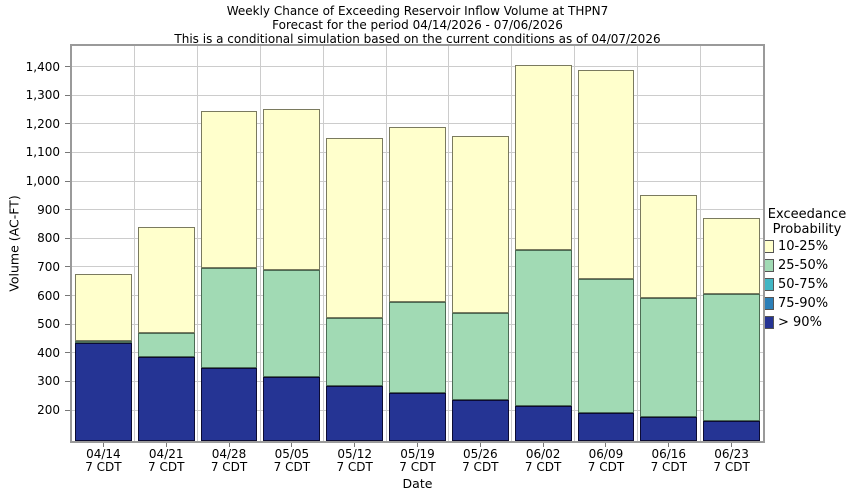 This screenshot has height=500, width=850. Describe the element at coordinates (42, 152) in the screenshot. I see `y-tick-label: 1,100` at that location.